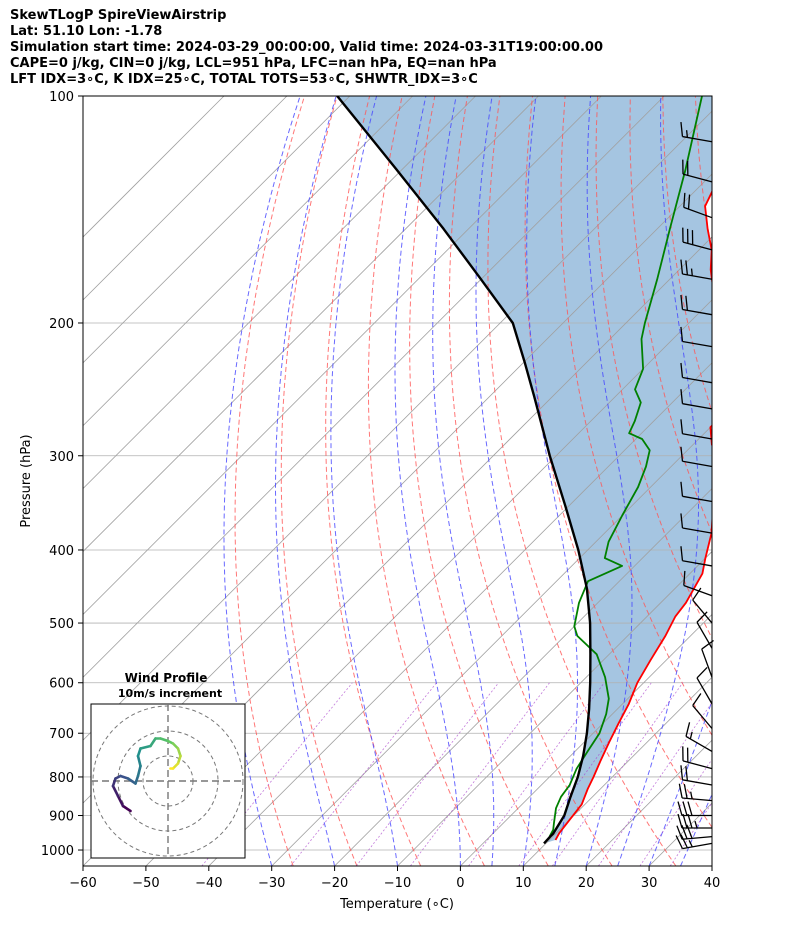  Describe the element at coordinates (61, 684) in the screenshot. I see `y-tick-label: 600` at that location.